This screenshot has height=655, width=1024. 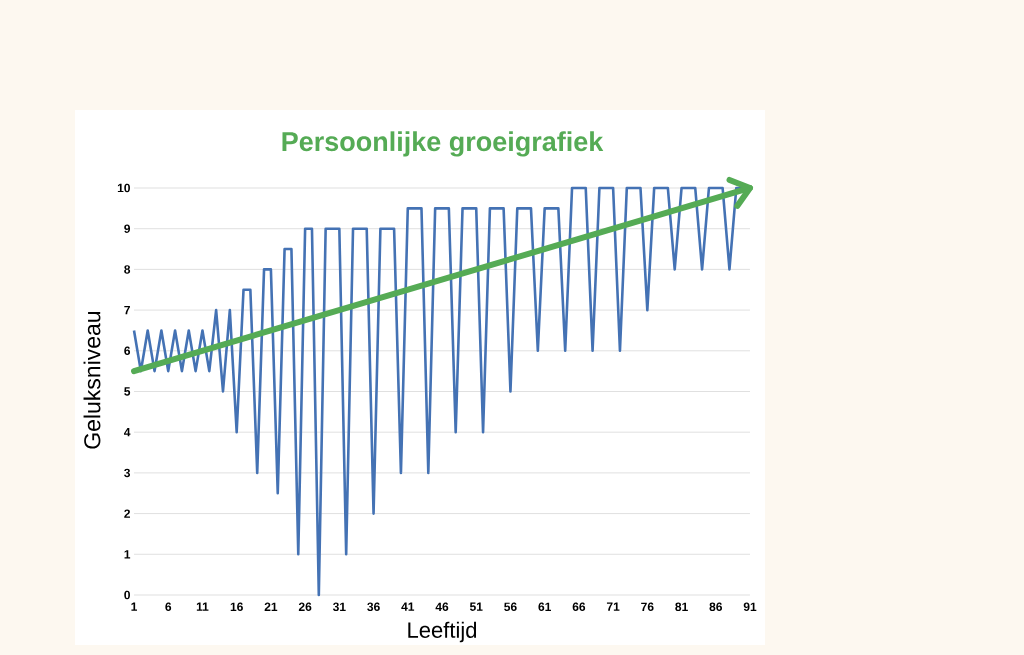 What do you see at coordinates (236, 607) in the screenshot?
I see `x-tick-label: 16` at bounding box center [236, 607].